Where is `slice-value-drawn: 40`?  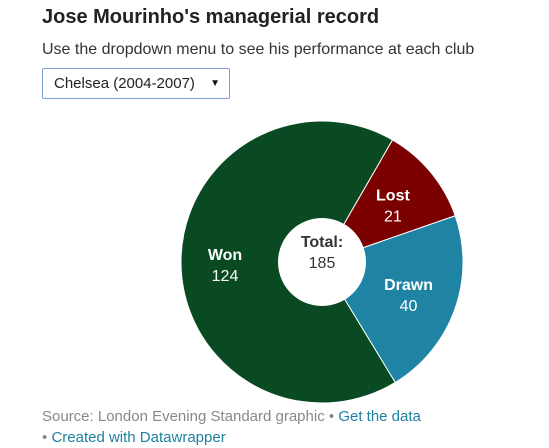 slice-value-drawn: 40 is located at coordinates (409, 306).